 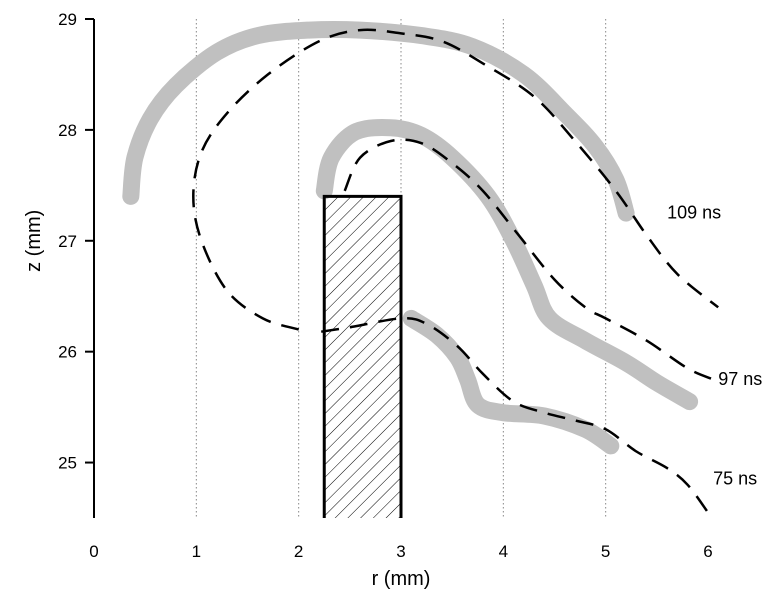 I want to click on series-label: 109 ns, so click(x=694, y=213).